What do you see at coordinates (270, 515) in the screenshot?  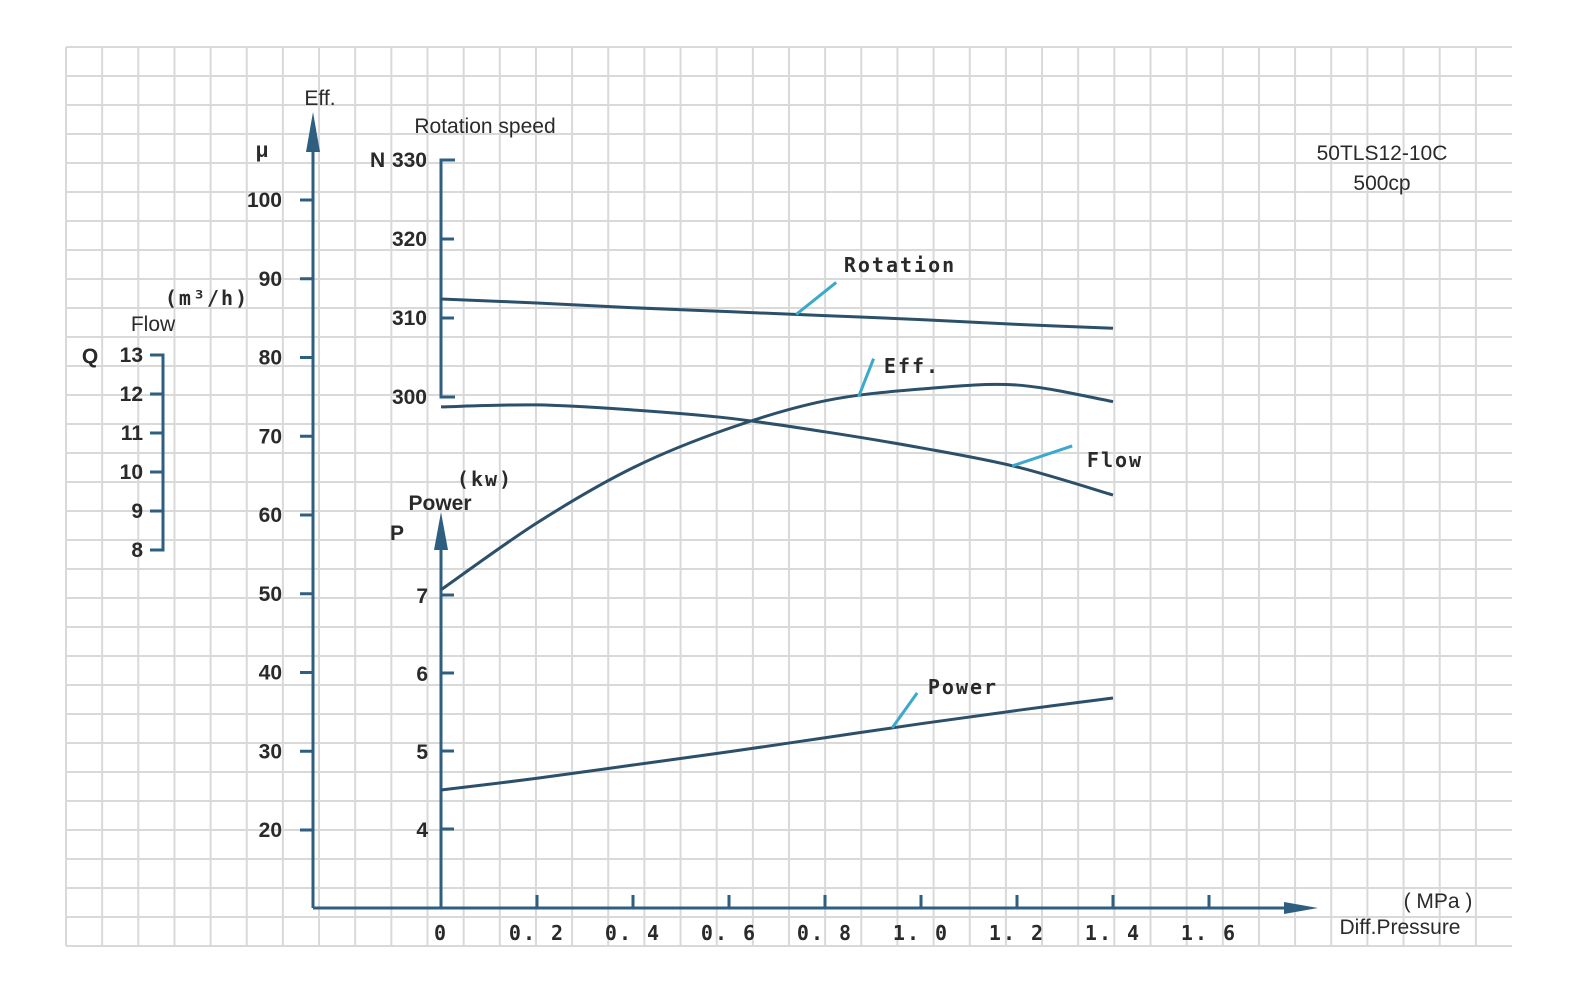 I see `eff-tick-label: 60` at bounding box center [270, 515].